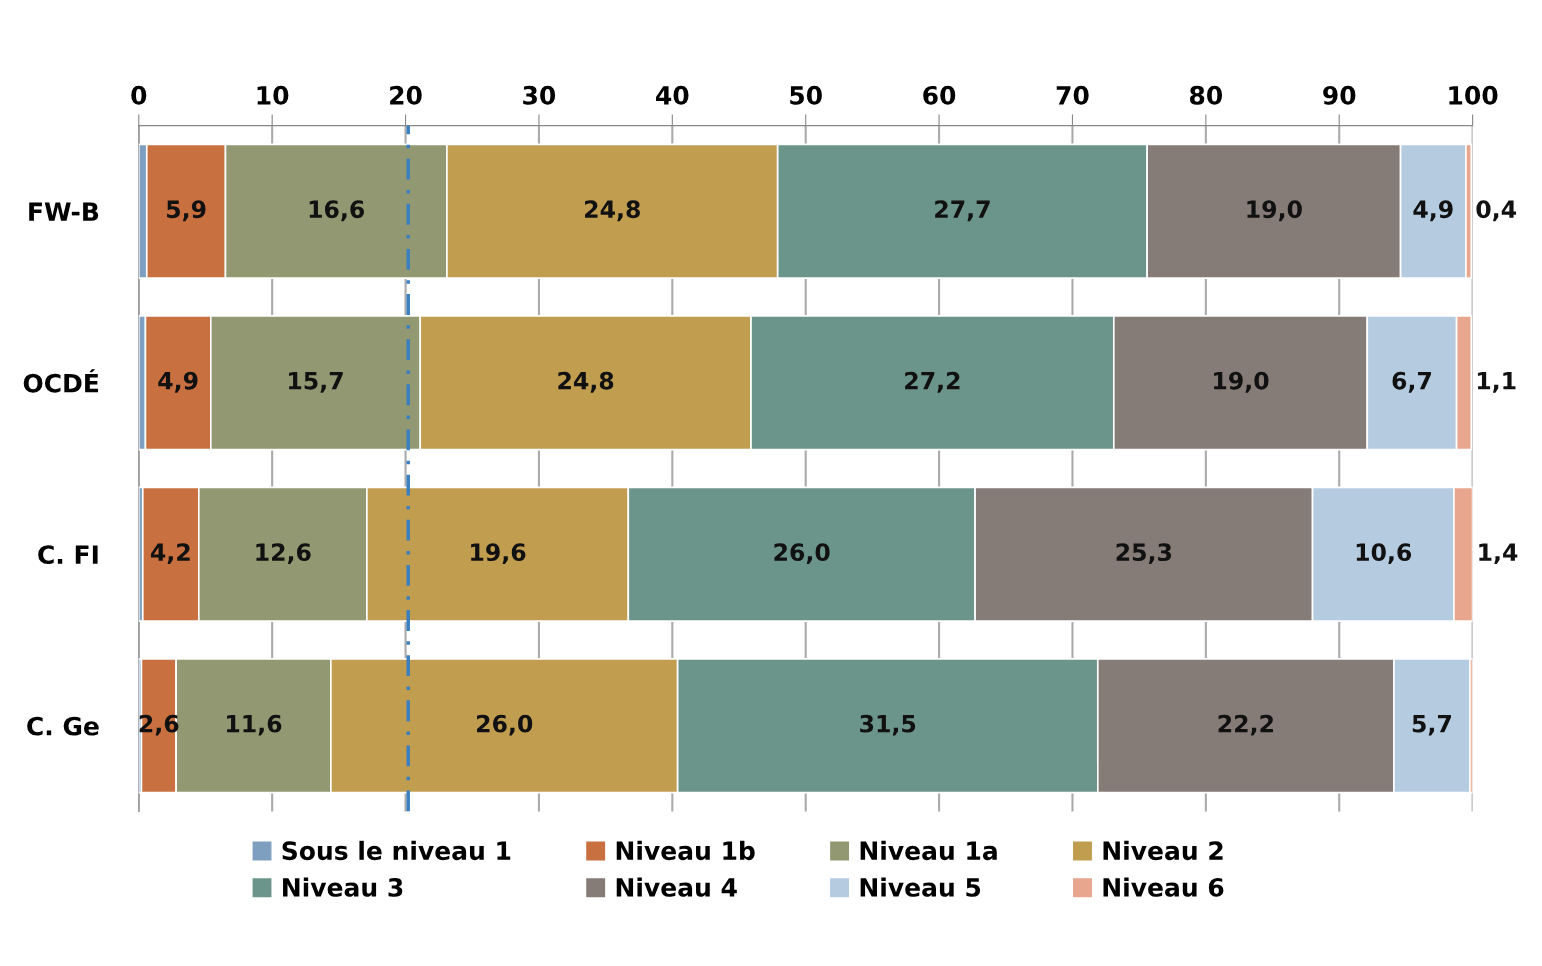 The image size is (1542, 966). I want to click on data-label: 6,7, so click(1411, 382).